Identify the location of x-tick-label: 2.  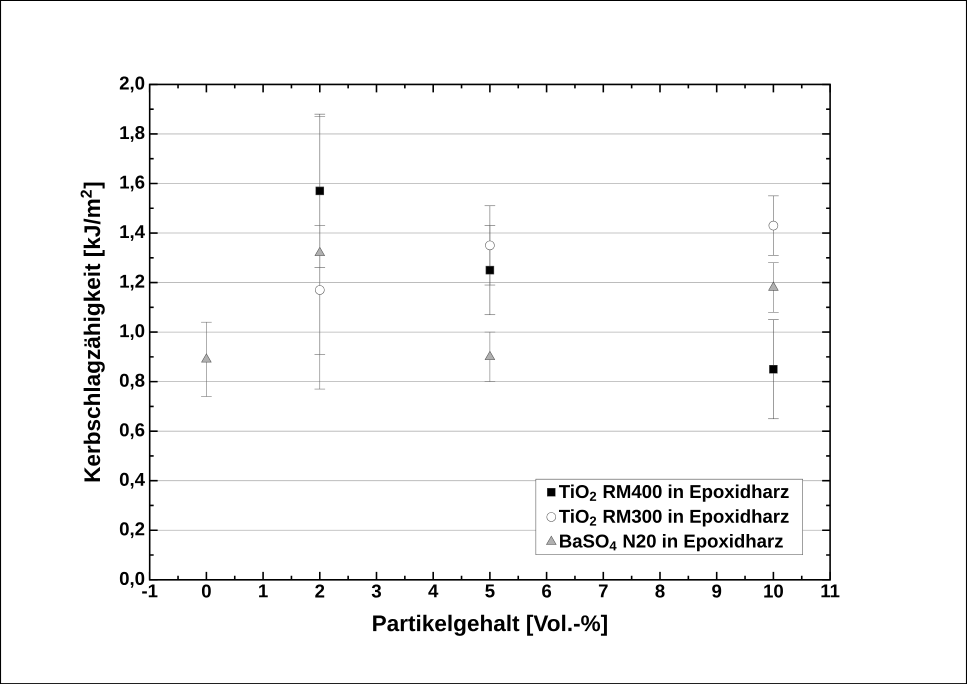
(319, 591).